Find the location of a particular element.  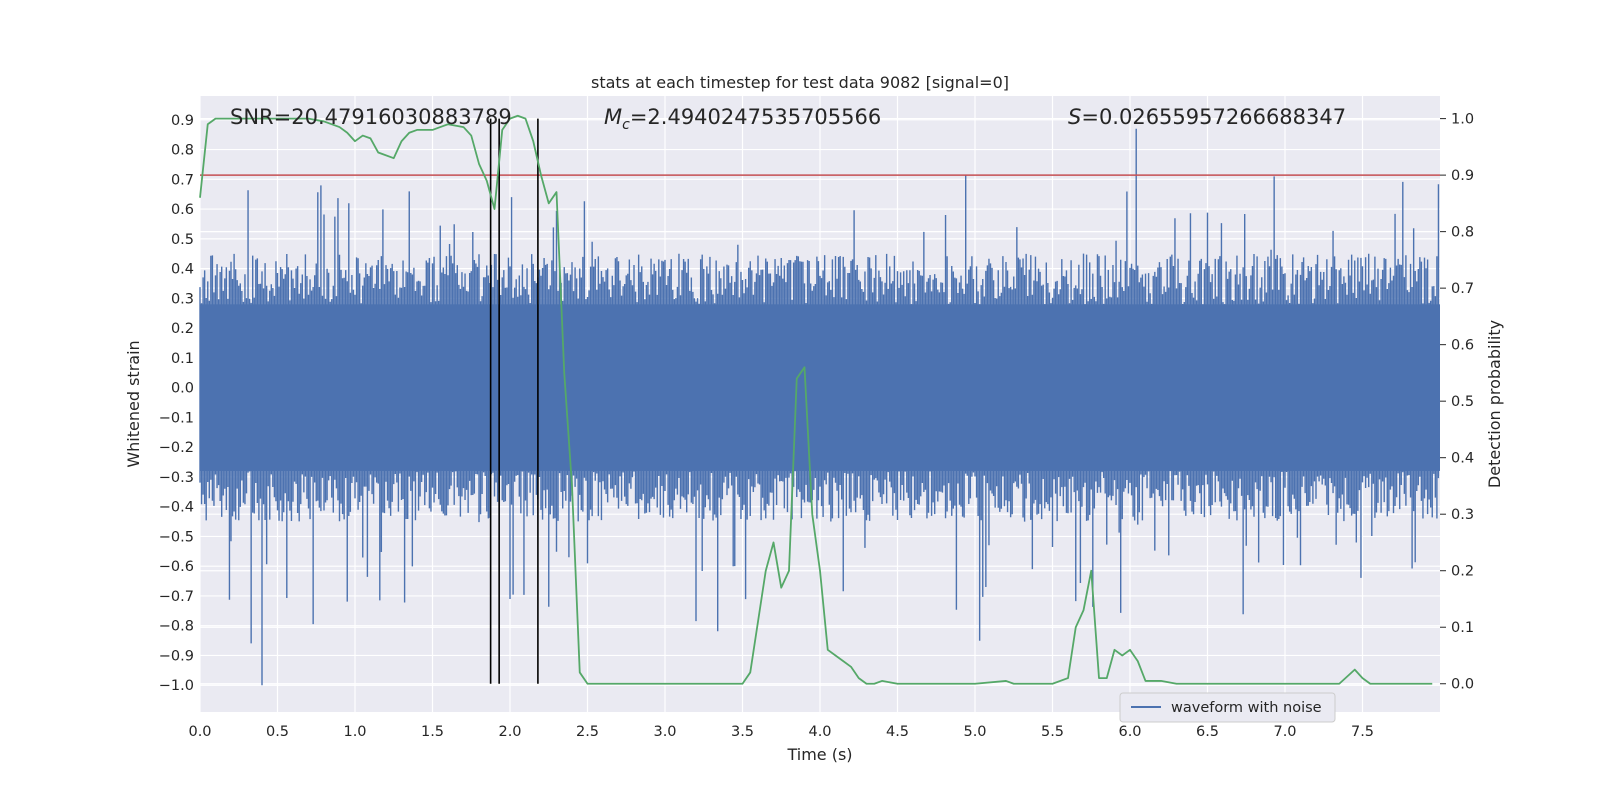

y2-tick-label: 0.9 is located at coordinates (1462, 176).